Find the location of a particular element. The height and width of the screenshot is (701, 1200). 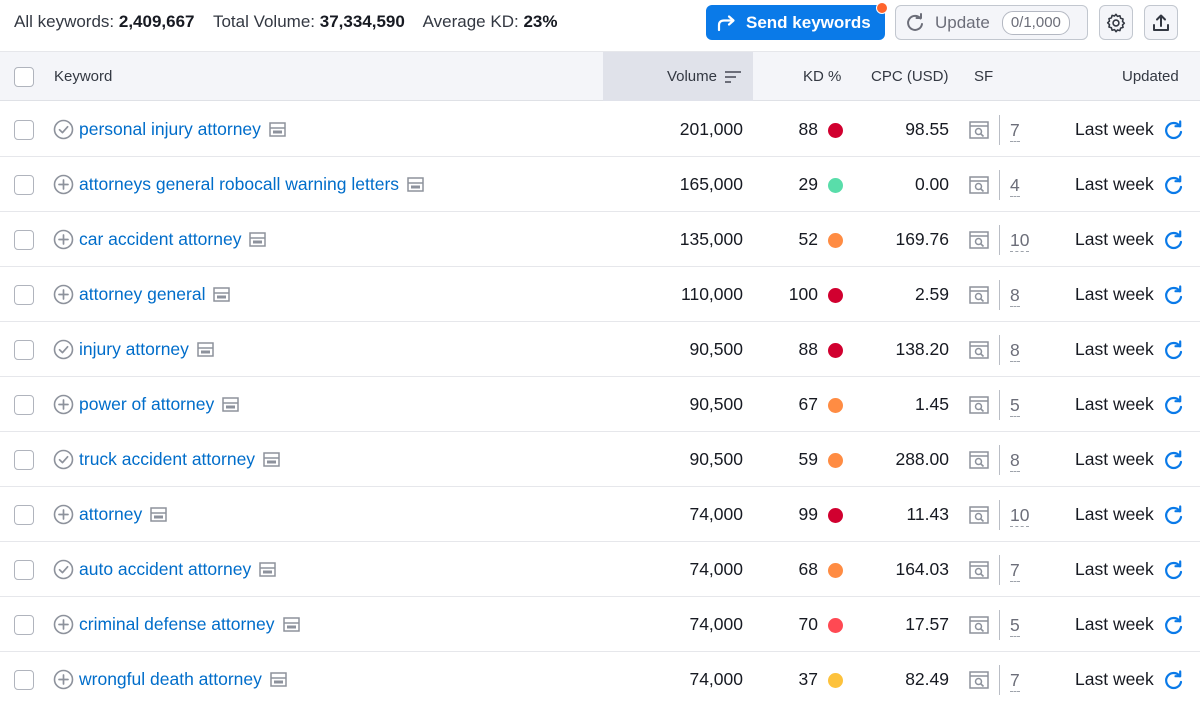

cpc-cell: 17.57 is located at coordinates (927, 624).